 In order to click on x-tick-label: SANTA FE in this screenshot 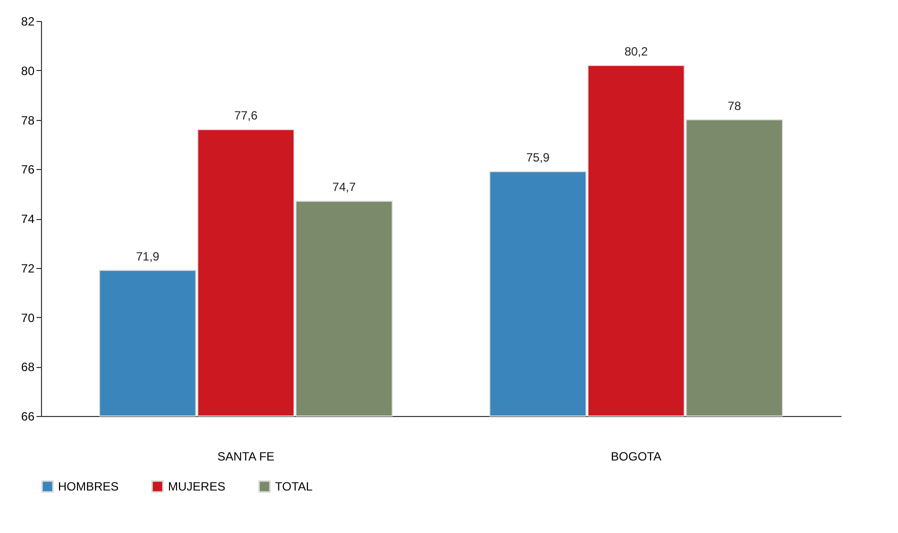, I will do `click(245, 457)`.